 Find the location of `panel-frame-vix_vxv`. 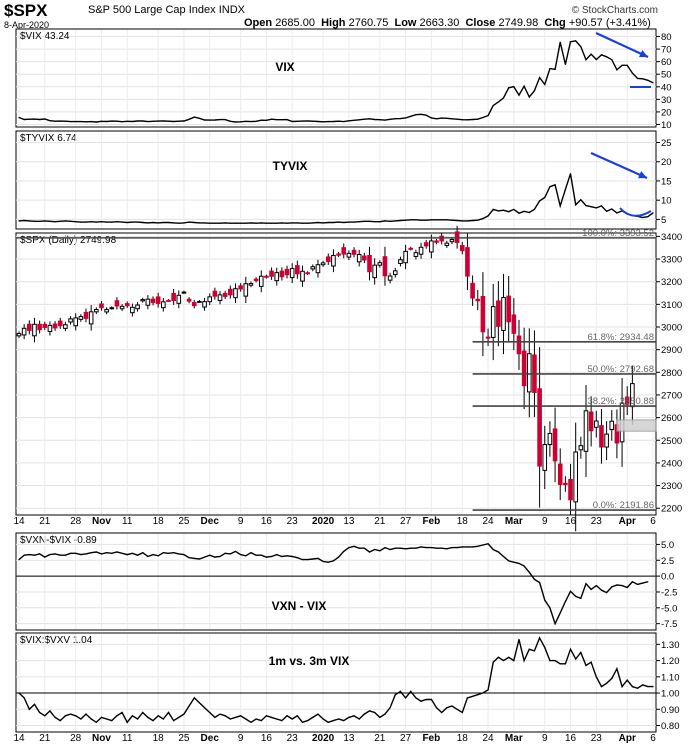

panel-frame-vix_vxv is located at coordinates (336, 682).